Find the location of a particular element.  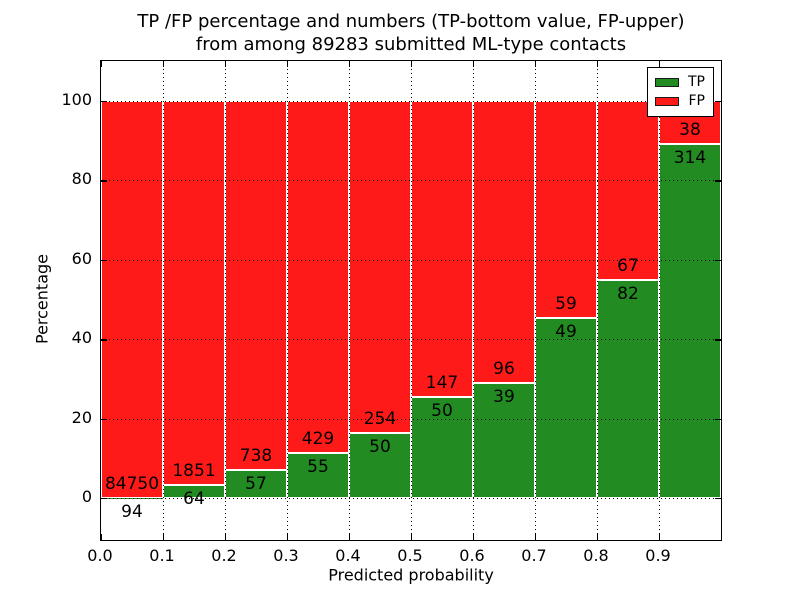

fp-count-label: 1851 is located at coordinates (194, 470).